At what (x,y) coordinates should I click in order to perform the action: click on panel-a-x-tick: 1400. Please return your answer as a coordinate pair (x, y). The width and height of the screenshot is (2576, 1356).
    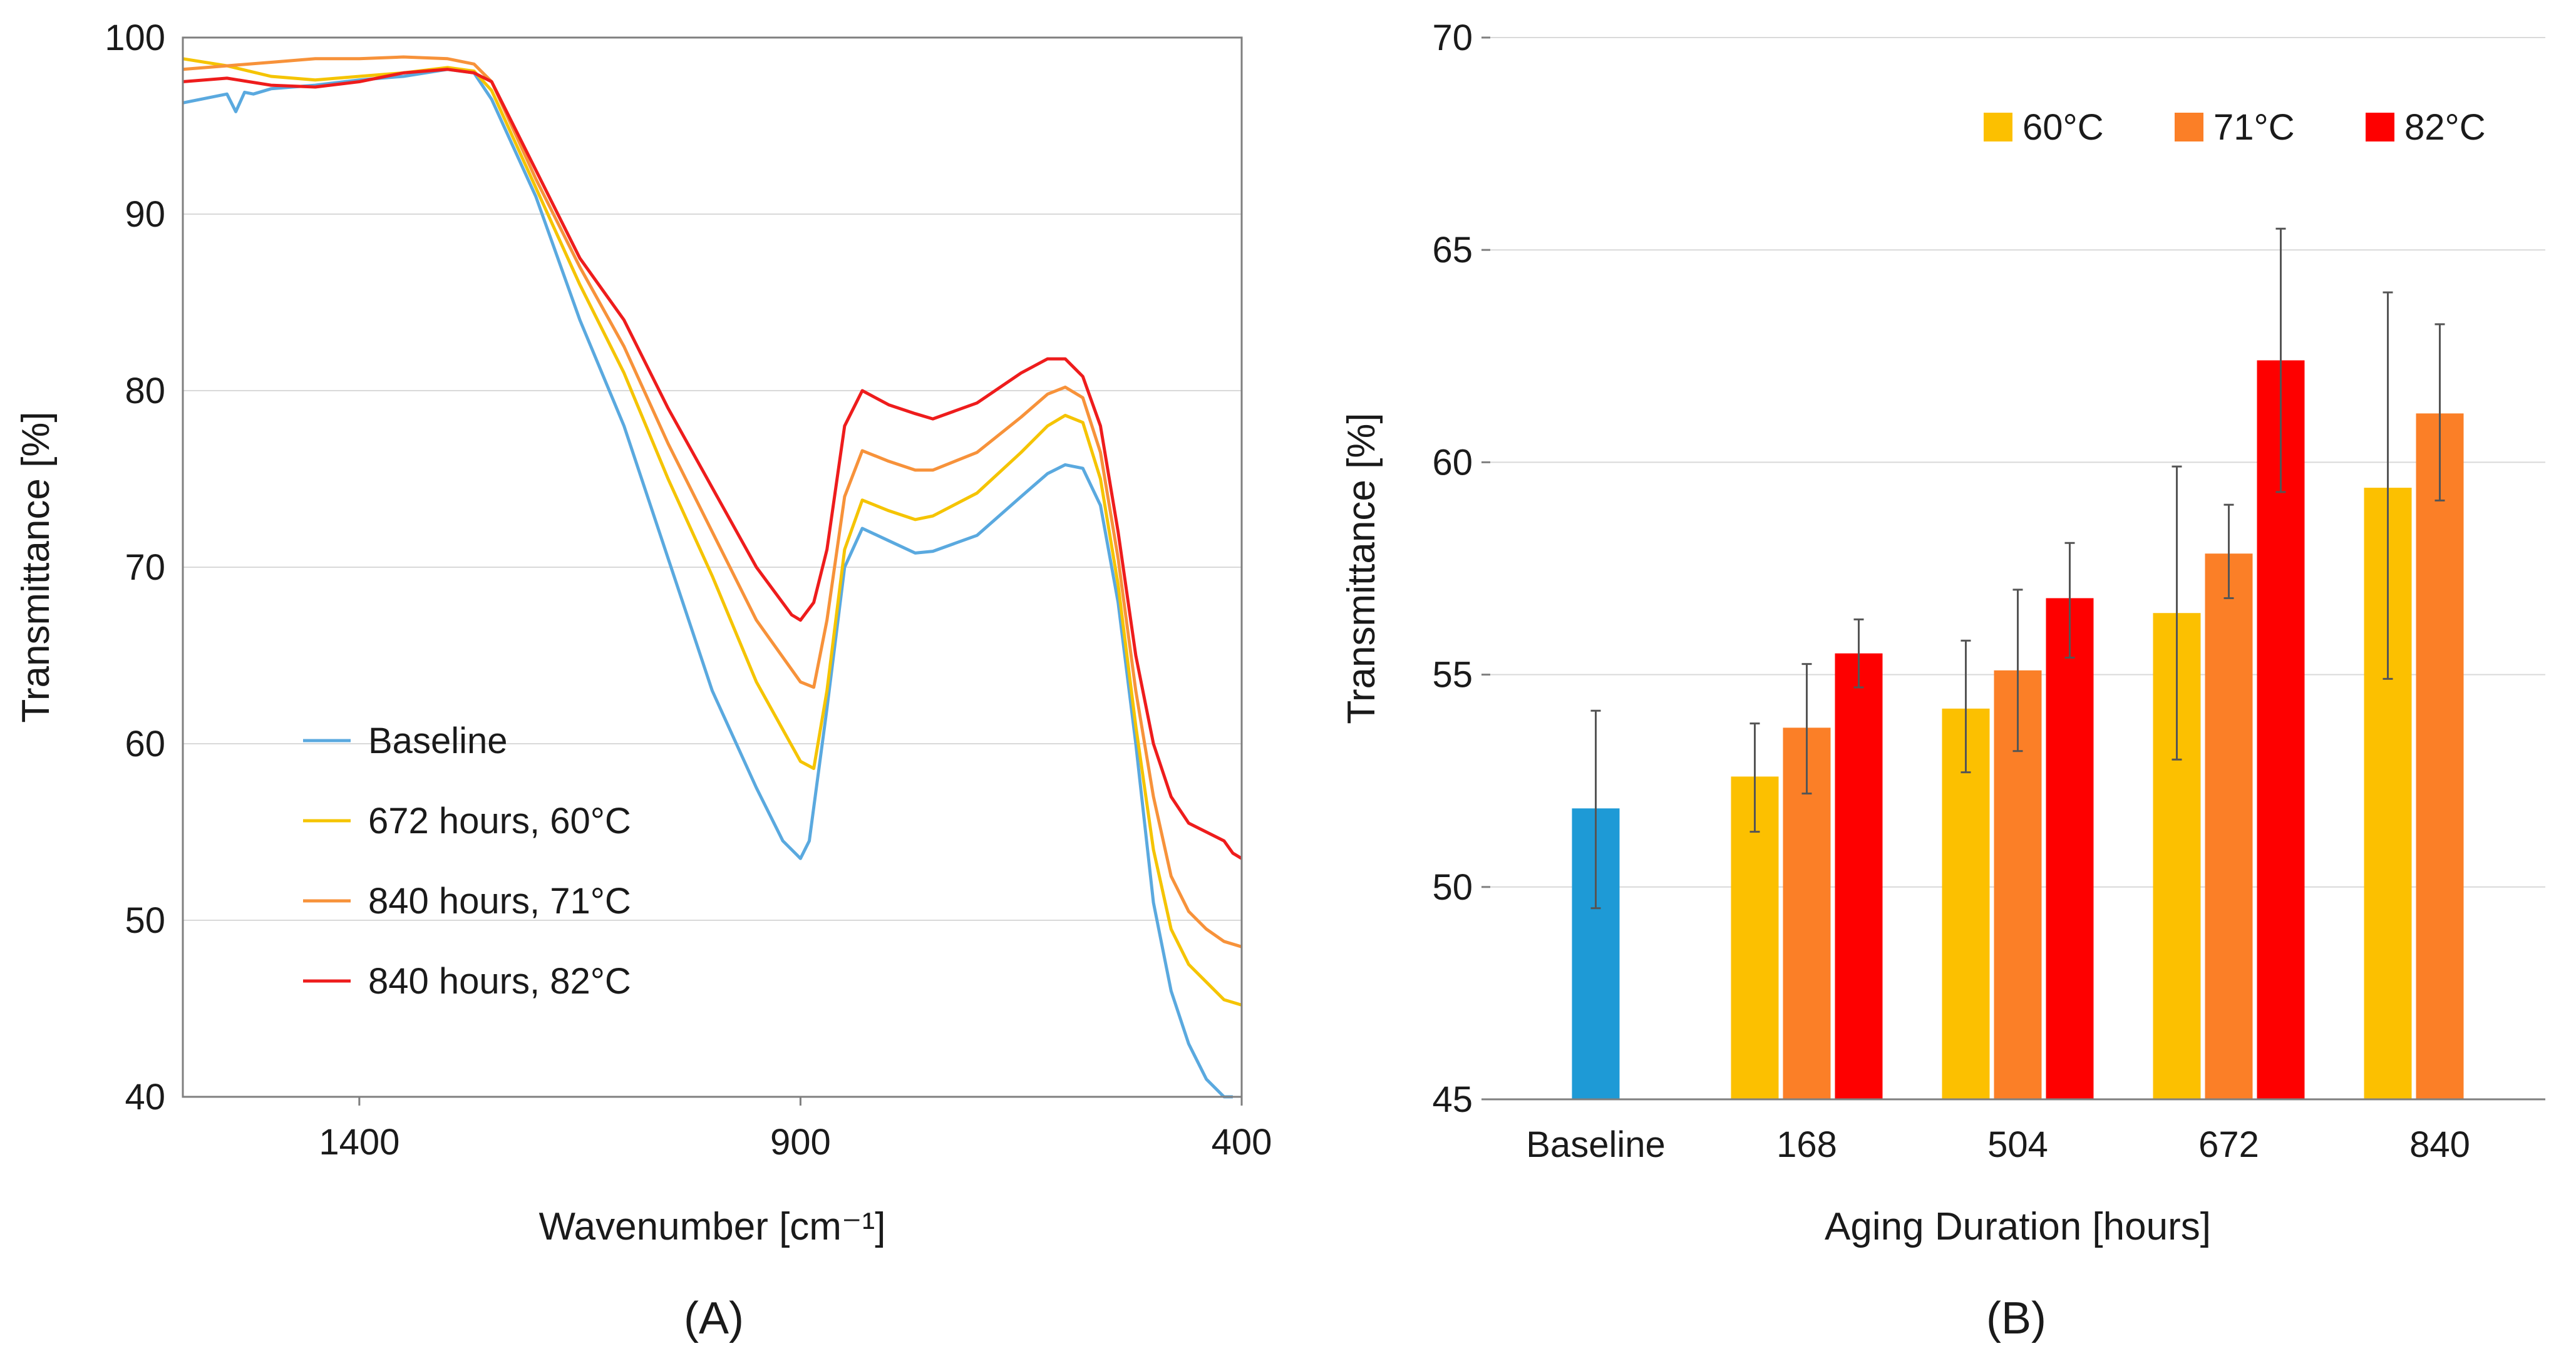
    Looking at the image, I should click on (359, 1142).